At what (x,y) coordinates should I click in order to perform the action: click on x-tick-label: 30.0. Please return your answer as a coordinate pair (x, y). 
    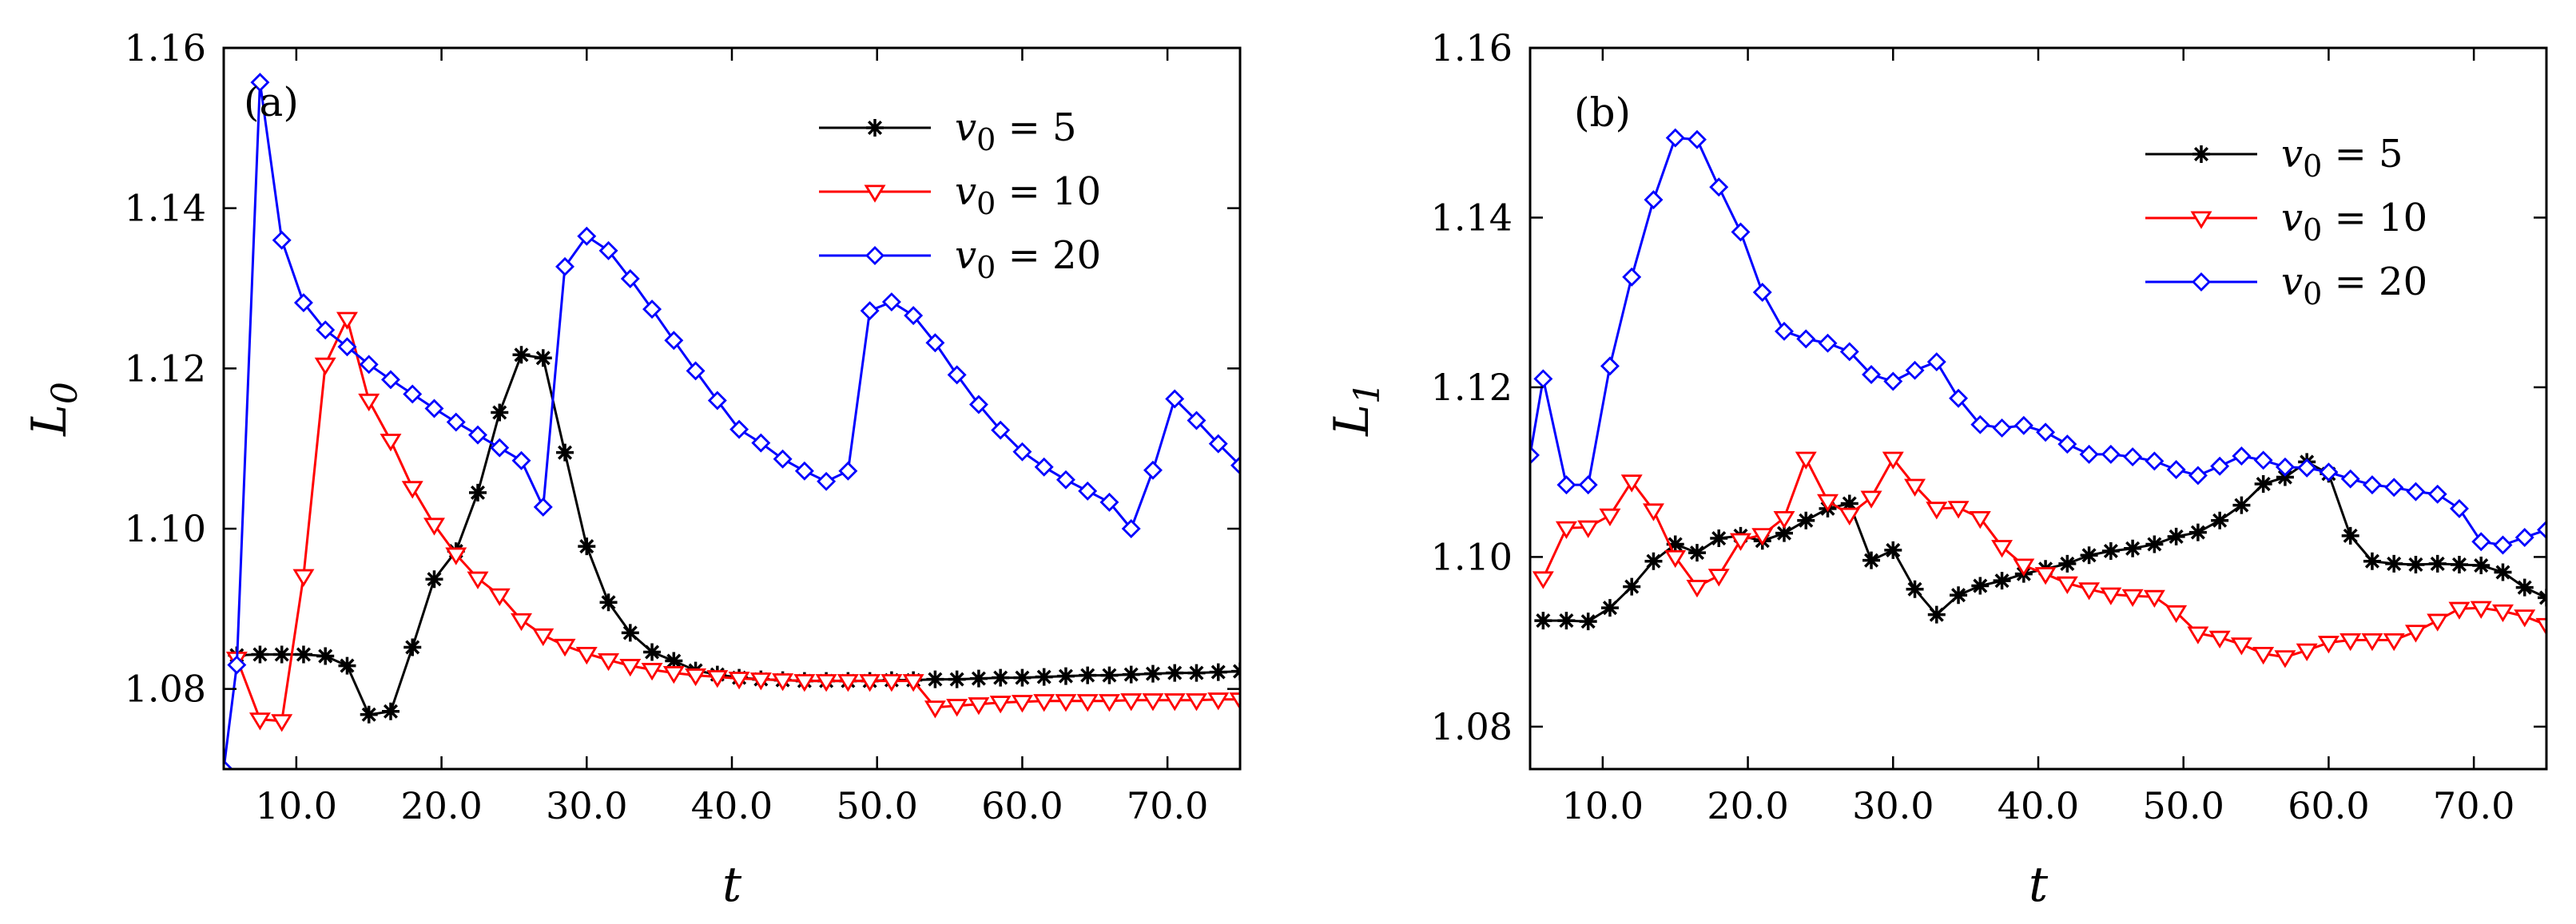
    Looking at the image, I should click on (586, 805).